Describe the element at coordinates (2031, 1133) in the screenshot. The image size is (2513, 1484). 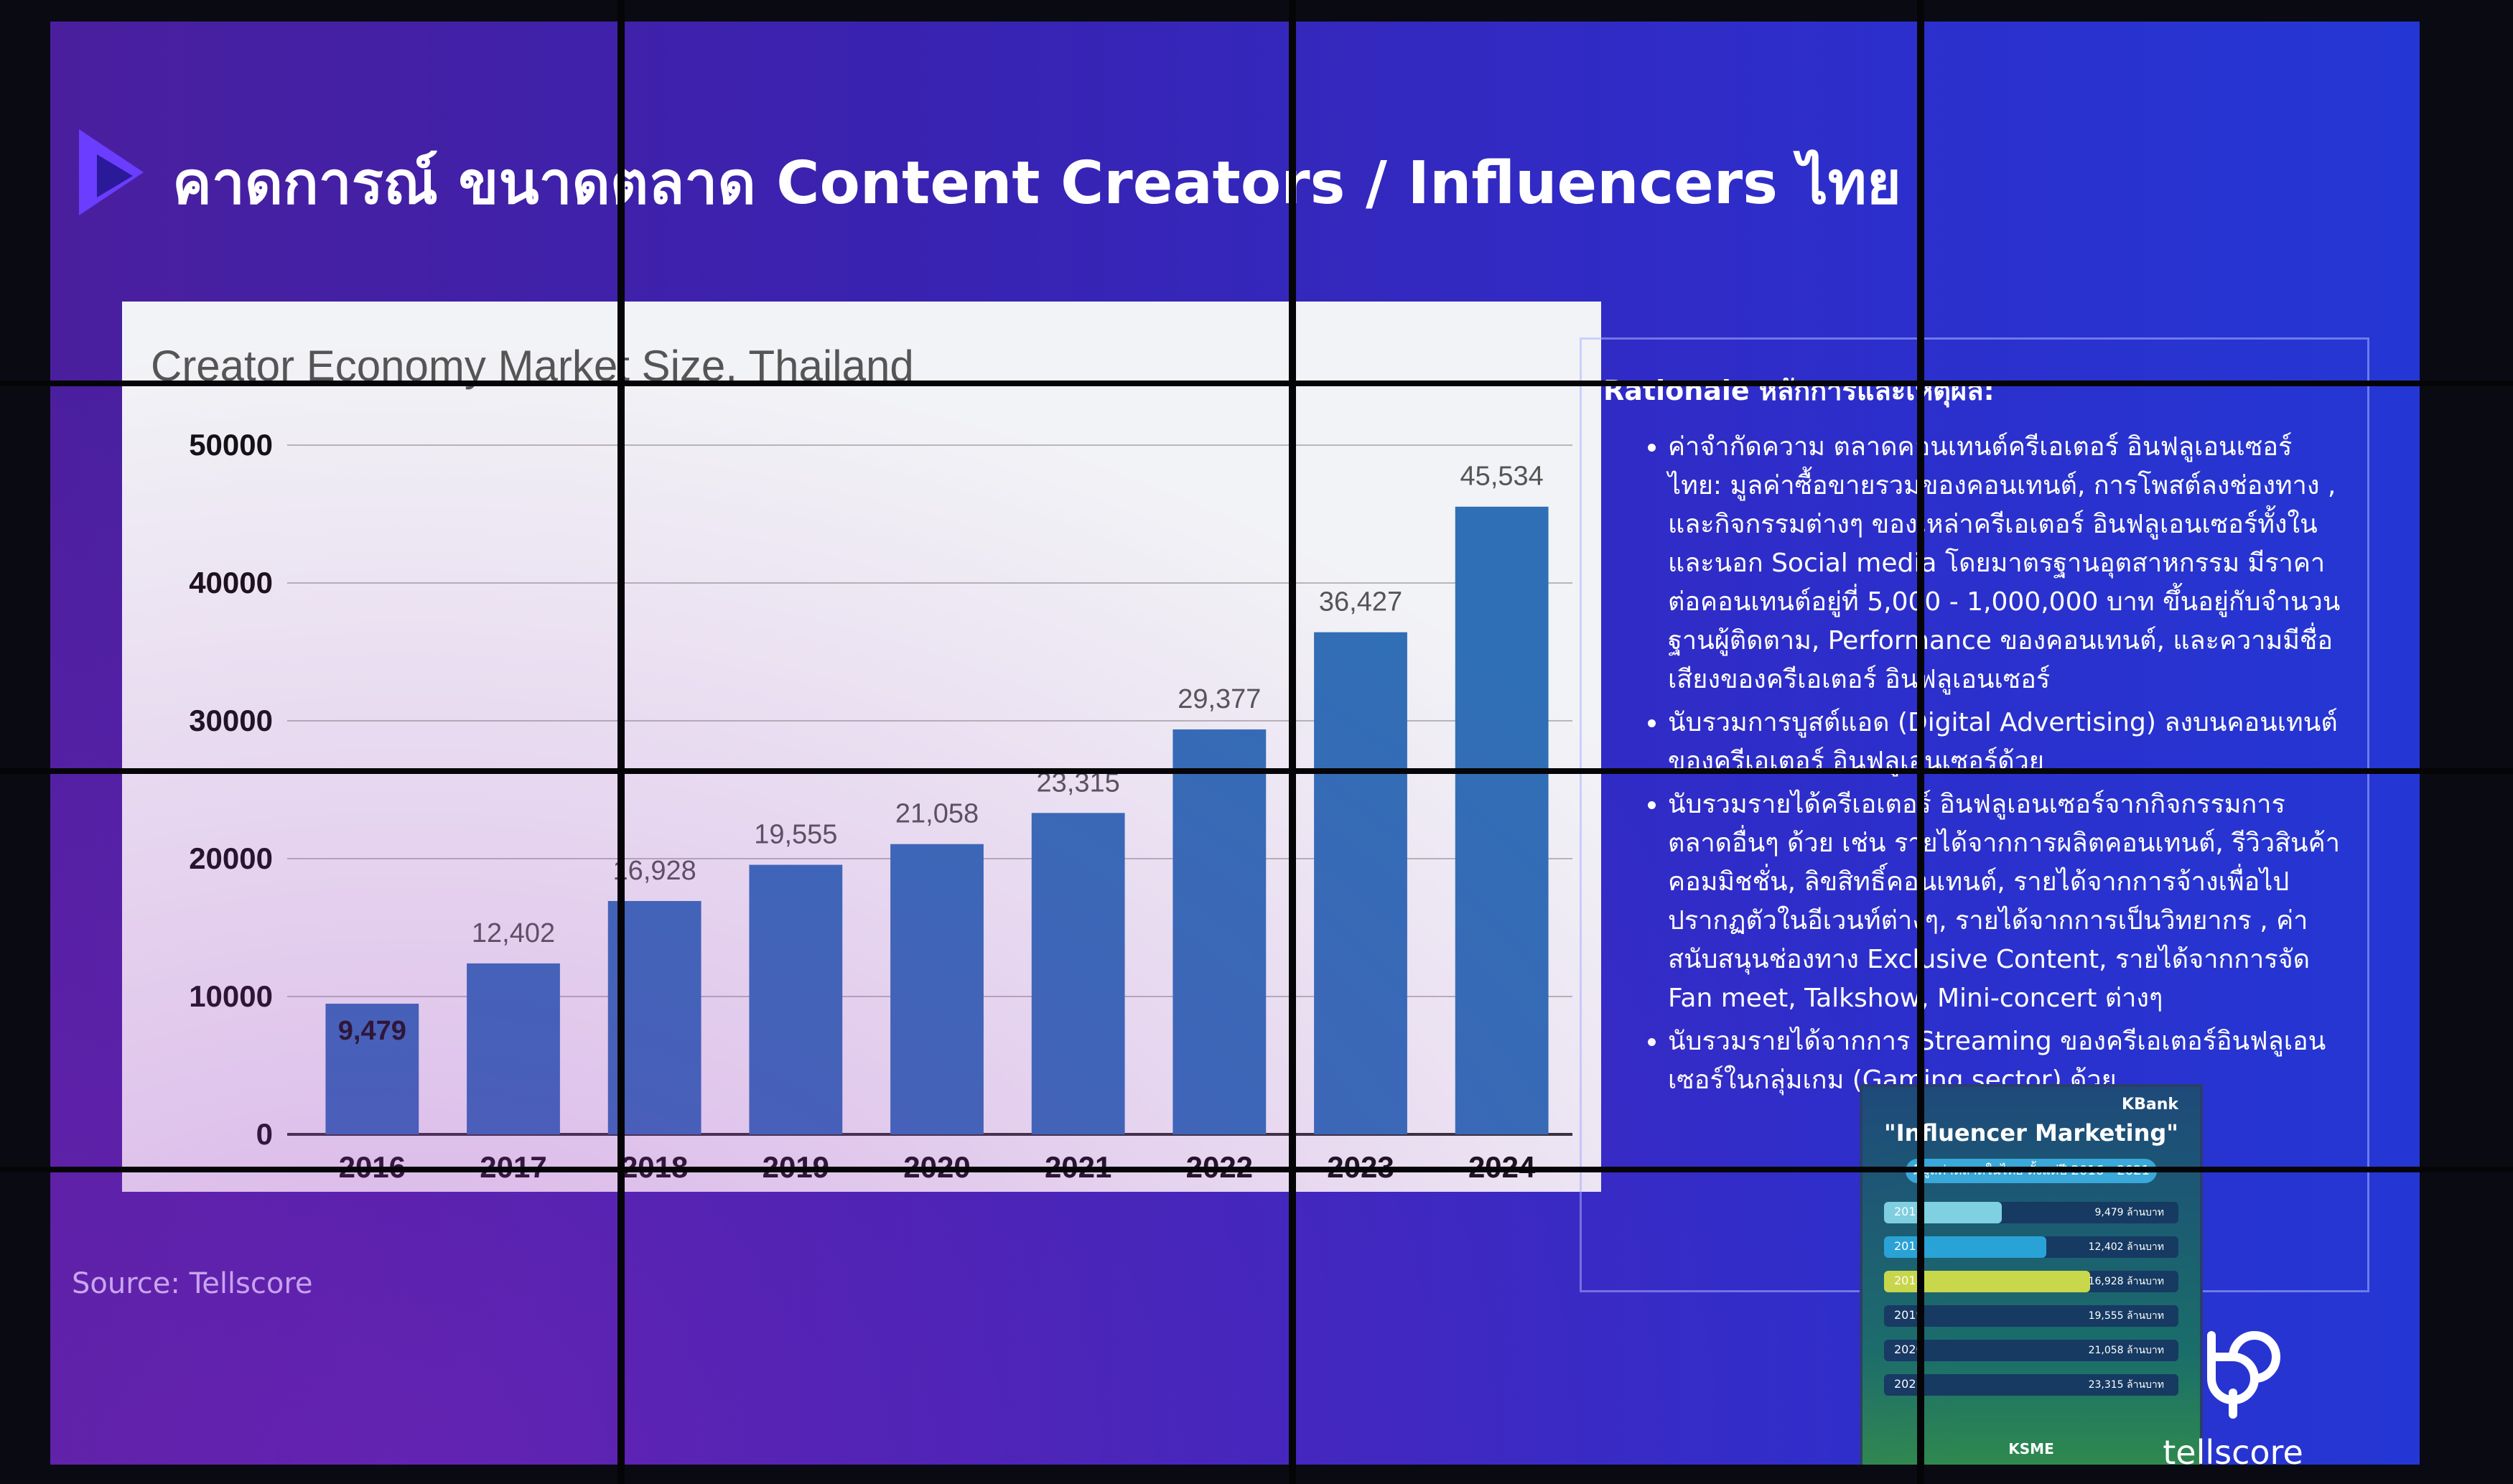
I see `thumbnail-title: "Influencer Marketing"` at that location.